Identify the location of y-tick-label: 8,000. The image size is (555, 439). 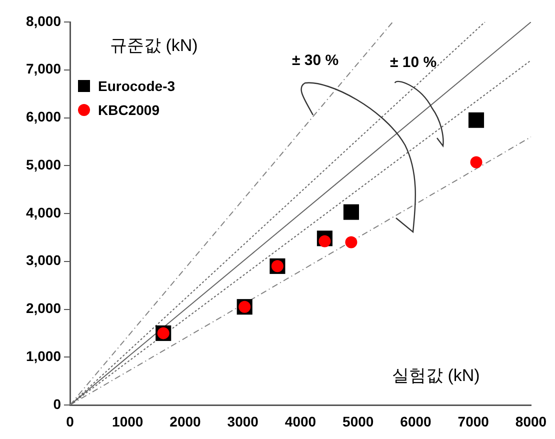
(44, 20).